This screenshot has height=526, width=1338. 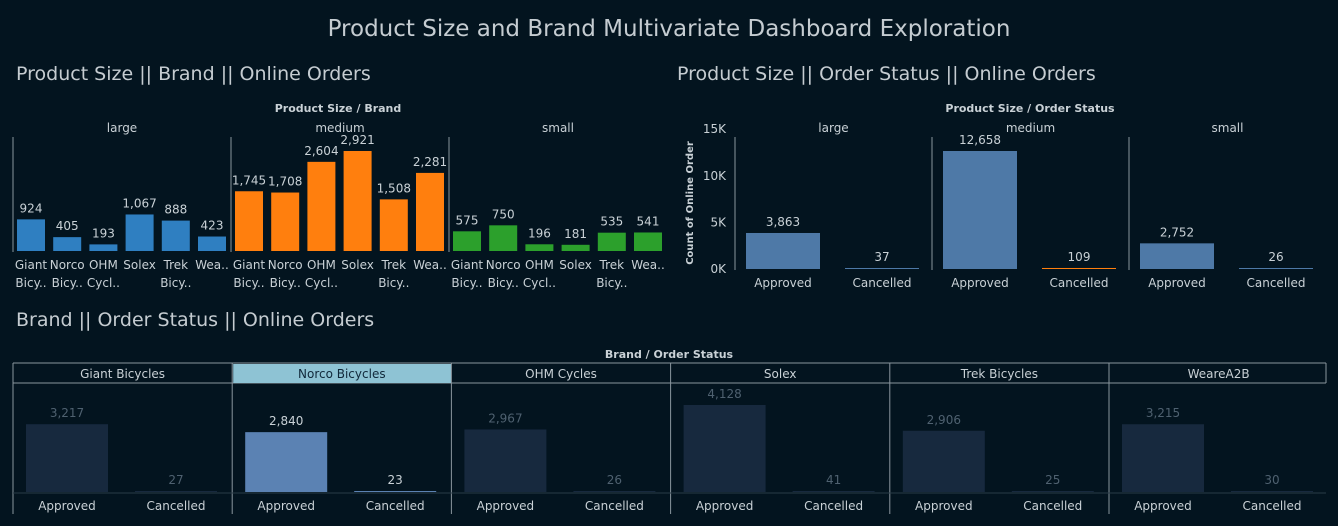 I want to click on bar-small-solex, so click(x=575, y=247).